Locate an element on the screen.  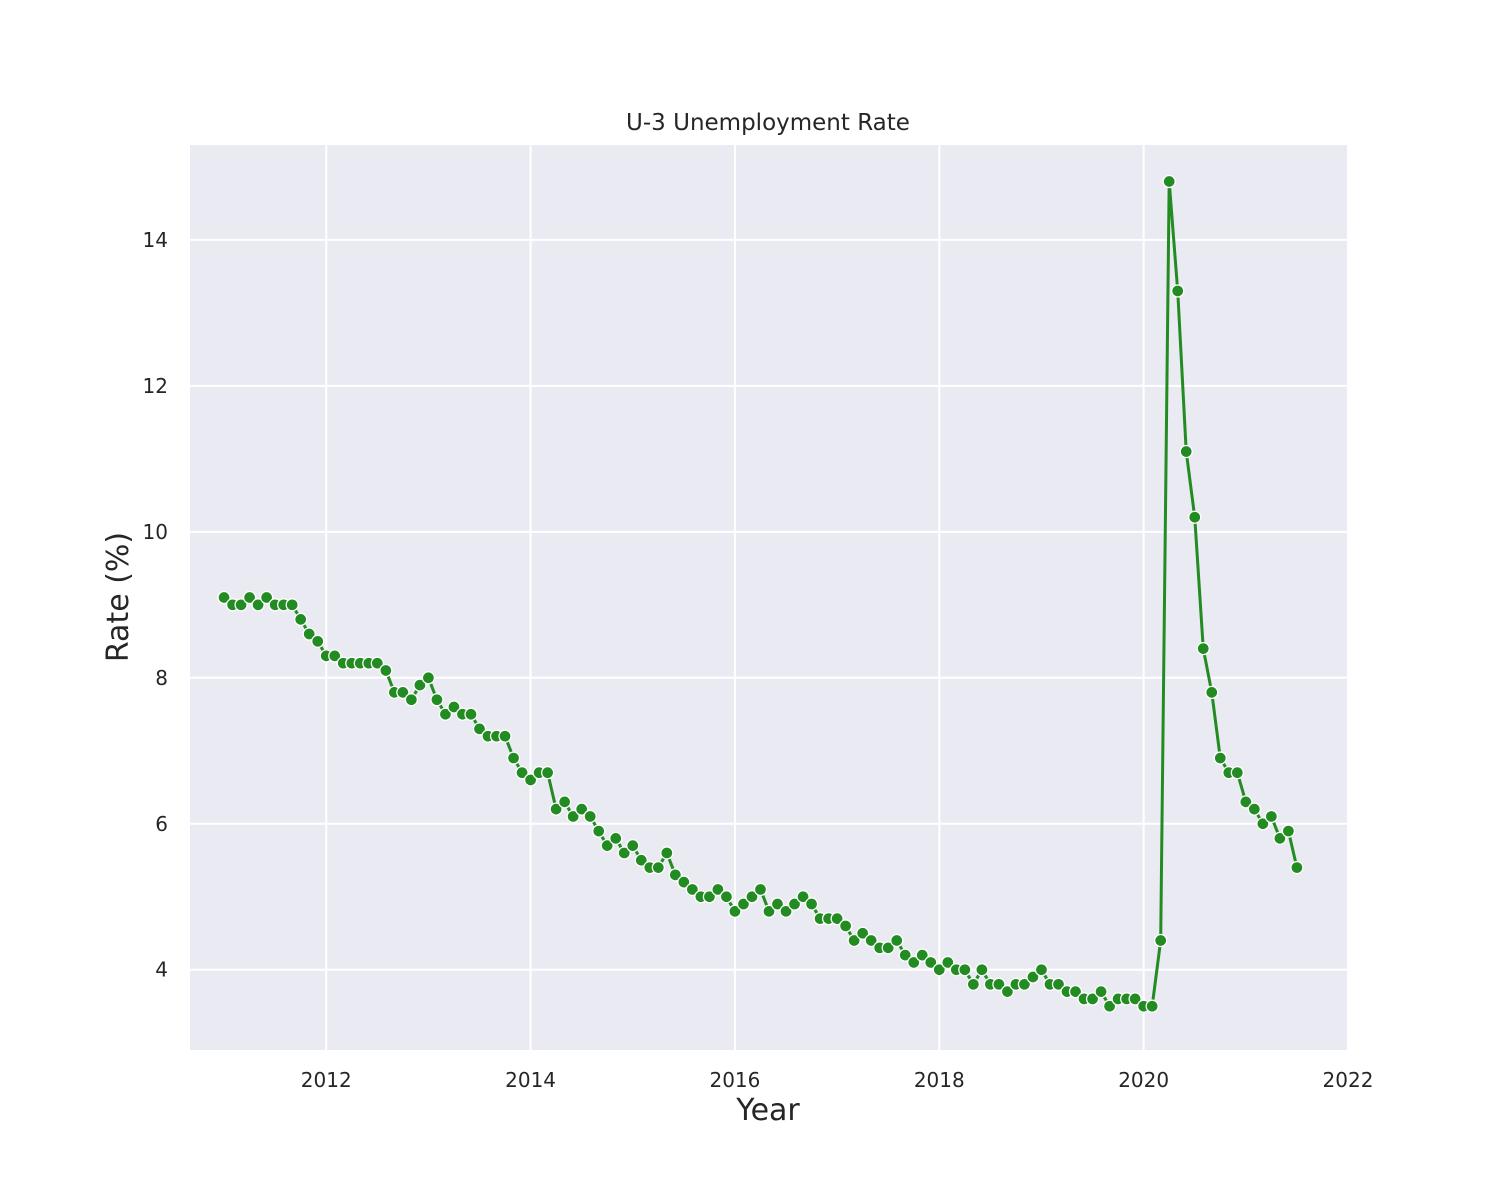
y-axis-label: Rate (%) is located at coordinates (118, 597).